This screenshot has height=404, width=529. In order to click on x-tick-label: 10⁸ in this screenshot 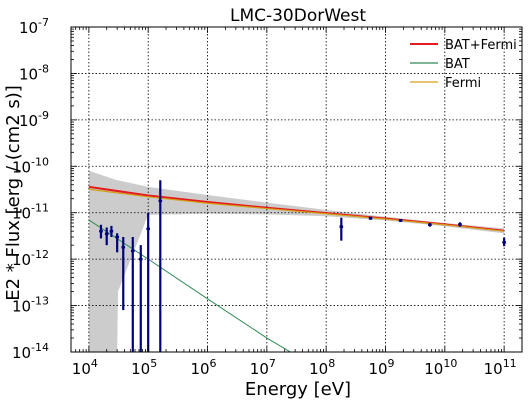, I will do `click(322, 367)`.